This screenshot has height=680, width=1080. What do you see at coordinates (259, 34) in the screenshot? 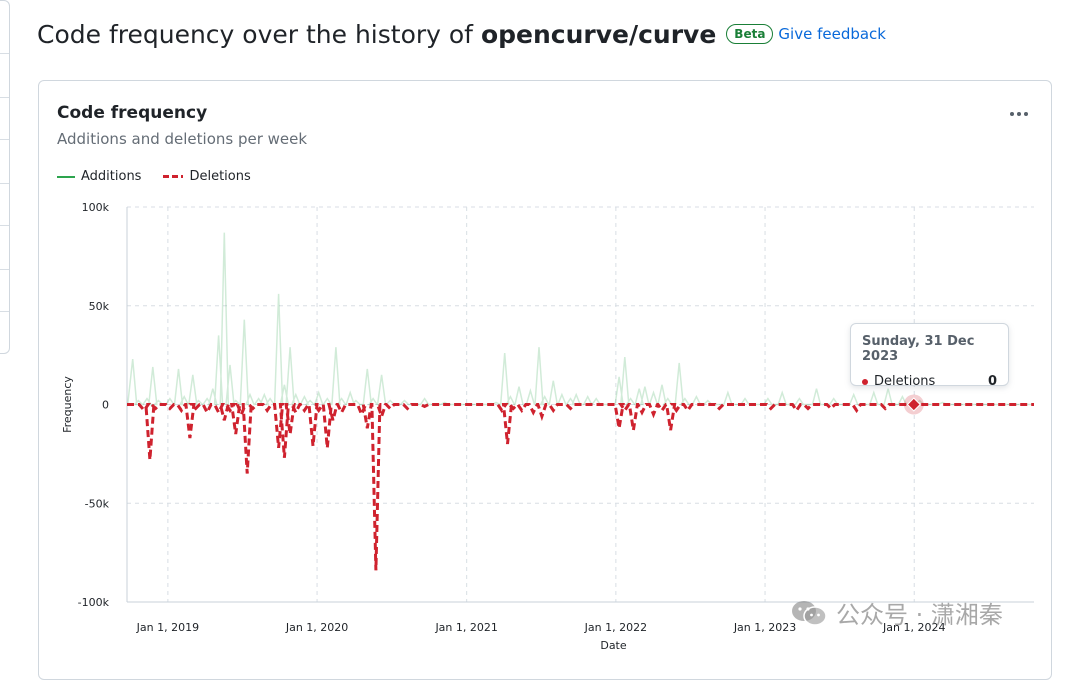
I see `page-title-prefix: Code frequency over the history of` at bounding box center [259, 34].